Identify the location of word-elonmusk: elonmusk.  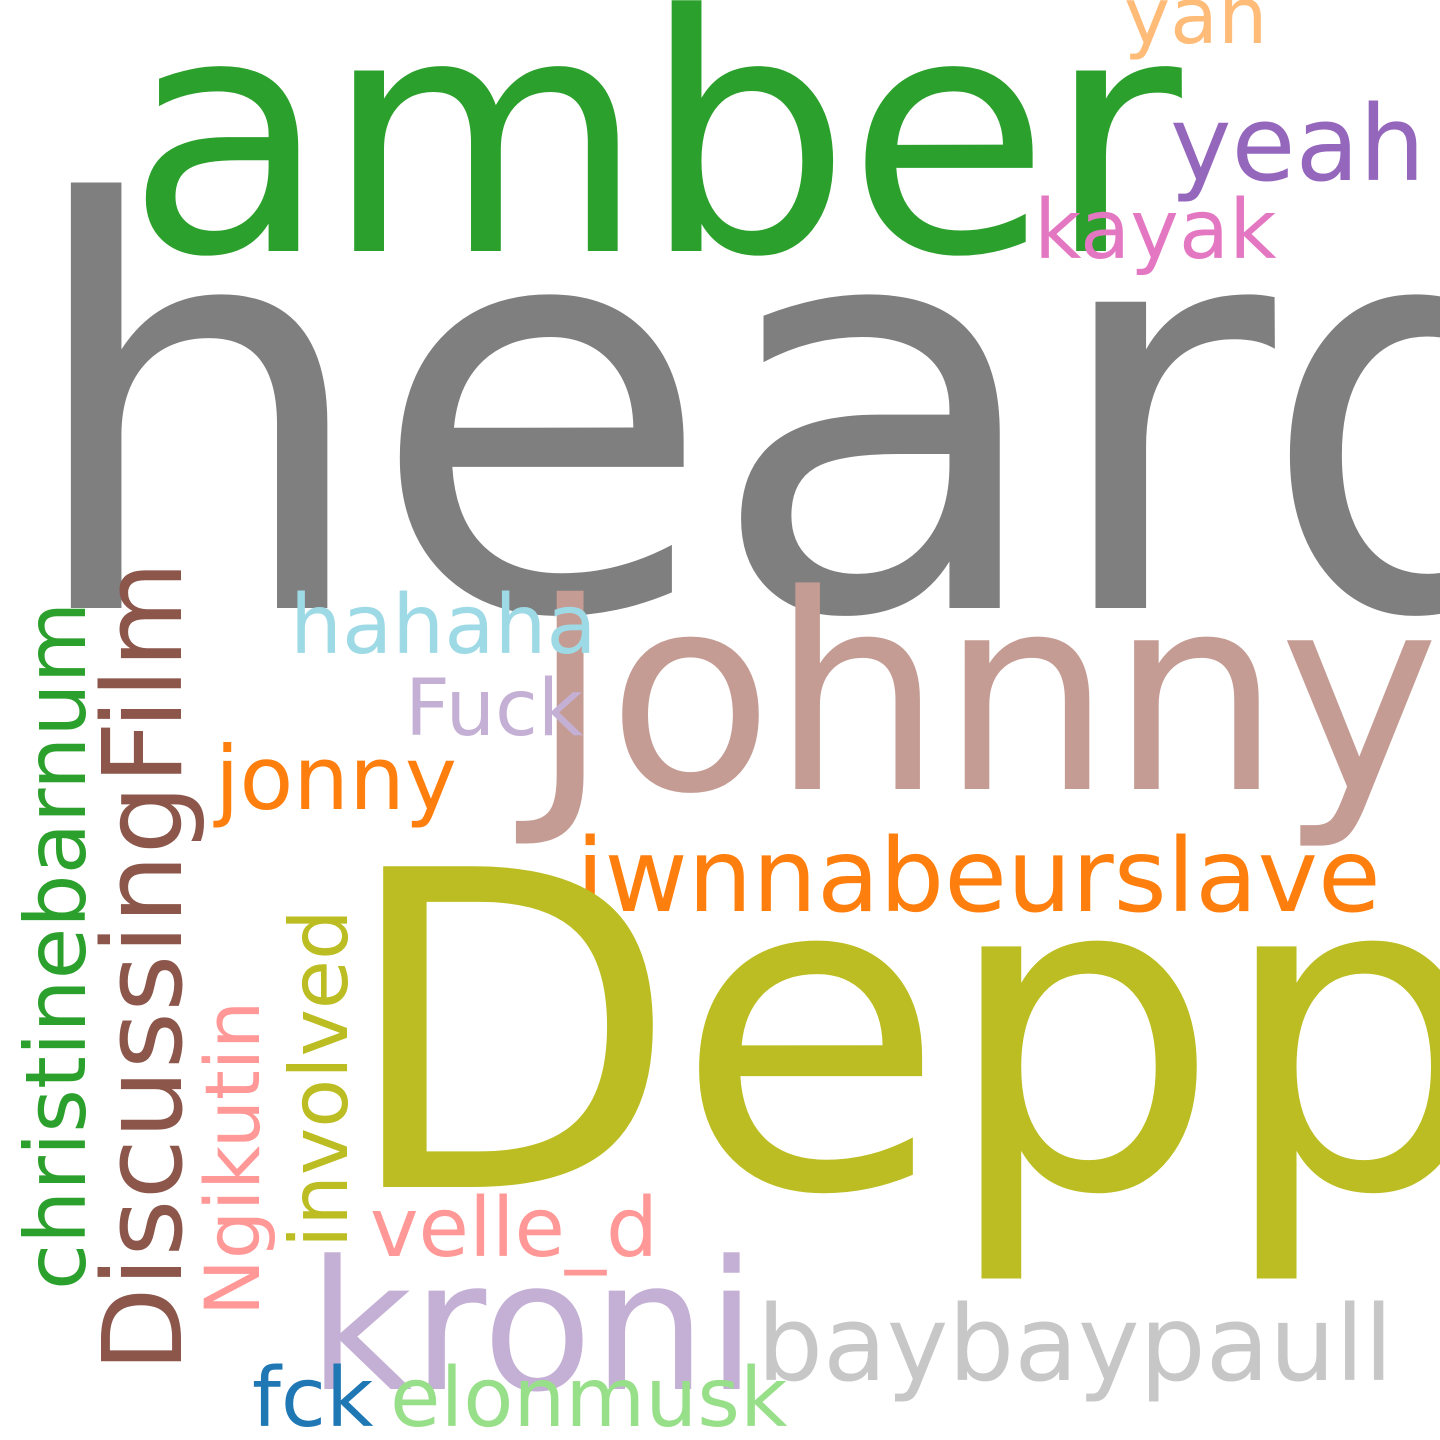
(589, 1395).